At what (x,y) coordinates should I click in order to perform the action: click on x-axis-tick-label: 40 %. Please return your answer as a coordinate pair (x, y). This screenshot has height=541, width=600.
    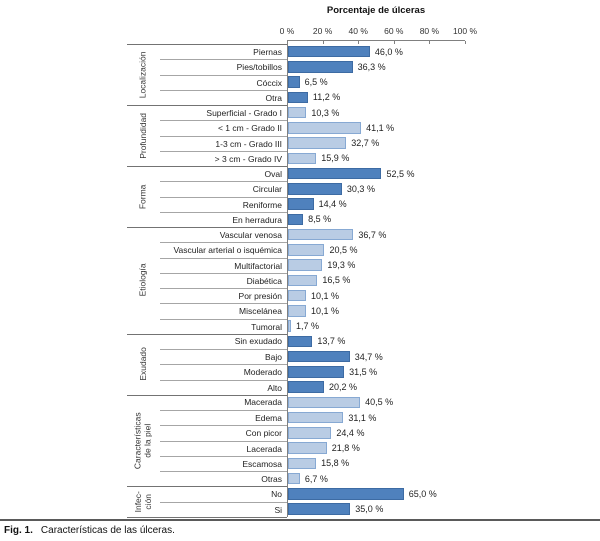
    Looking at the image, I should click on (358, 31).